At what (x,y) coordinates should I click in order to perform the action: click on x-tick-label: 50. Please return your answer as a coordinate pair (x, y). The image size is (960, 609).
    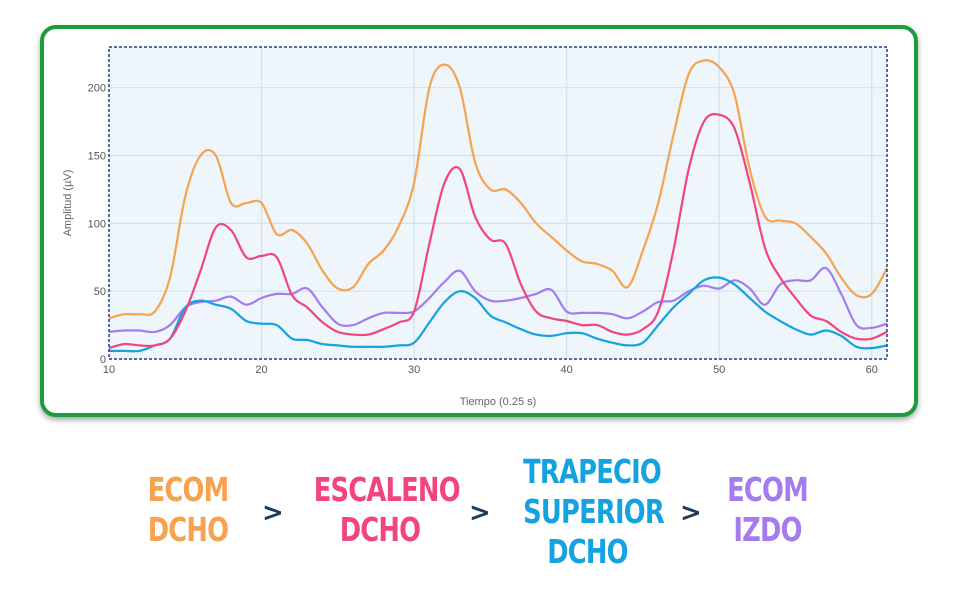
    Looking at the image, I should click on (719, 370).